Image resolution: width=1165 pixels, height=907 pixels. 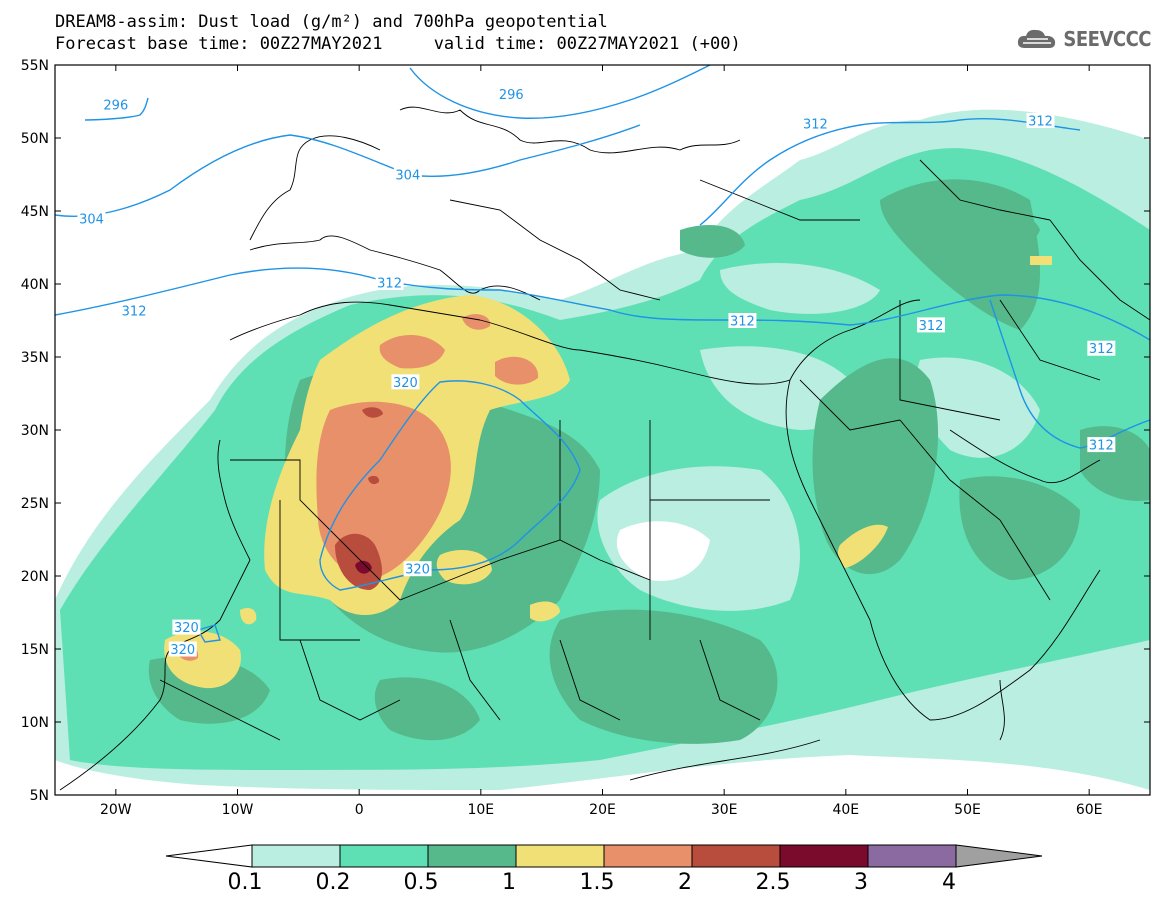 I want to click on colorbar-level-label: 0.2, so click(x=333, y=882).